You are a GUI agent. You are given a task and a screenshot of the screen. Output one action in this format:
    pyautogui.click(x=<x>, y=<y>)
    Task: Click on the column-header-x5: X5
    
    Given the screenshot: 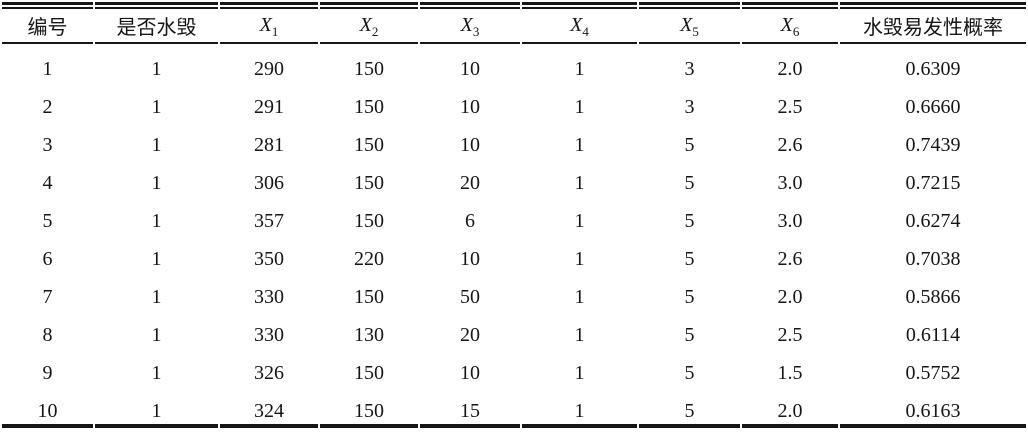 What is the action you would take?
    pyautogui.click(x=689, y=22)
    